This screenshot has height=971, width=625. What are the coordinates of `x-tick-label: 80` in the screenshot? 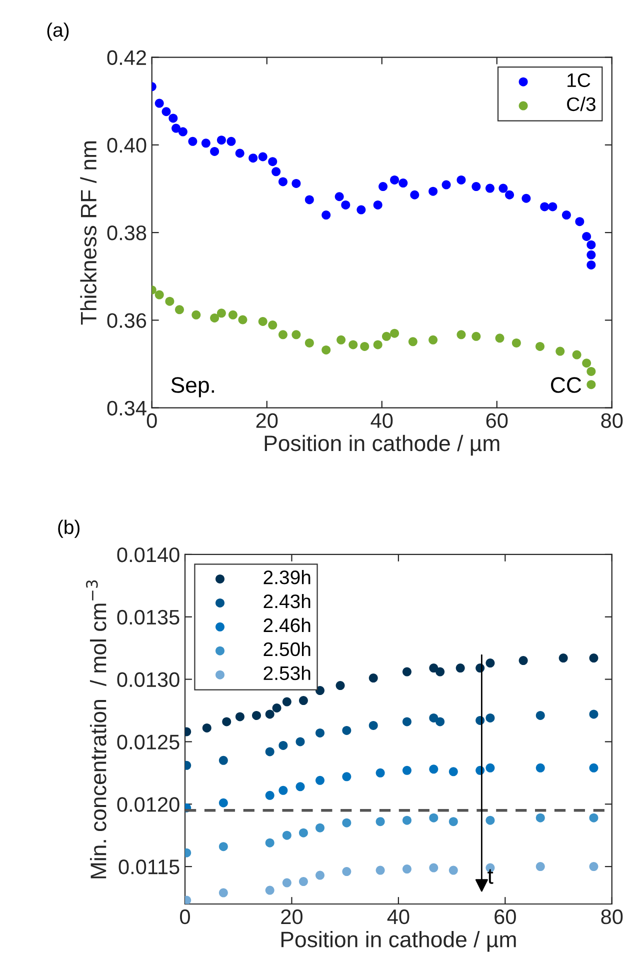 It's located at (612, 420).